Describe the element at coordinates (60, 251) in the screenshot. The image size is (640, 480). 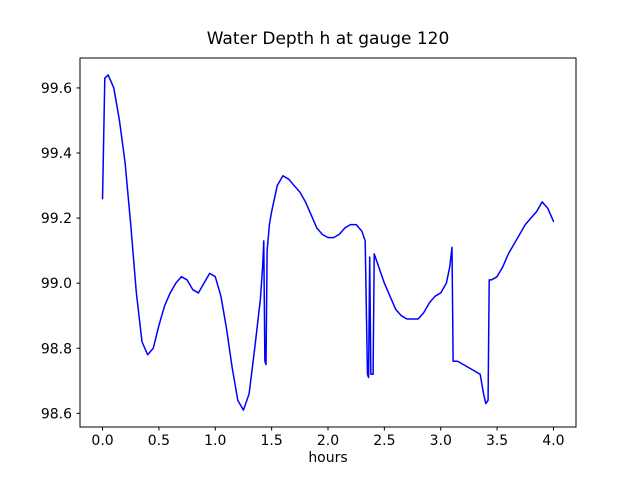
I see `y-axis-ticks: 98.6 98.8 99.0 99.2 99.4 99.6` at that location.